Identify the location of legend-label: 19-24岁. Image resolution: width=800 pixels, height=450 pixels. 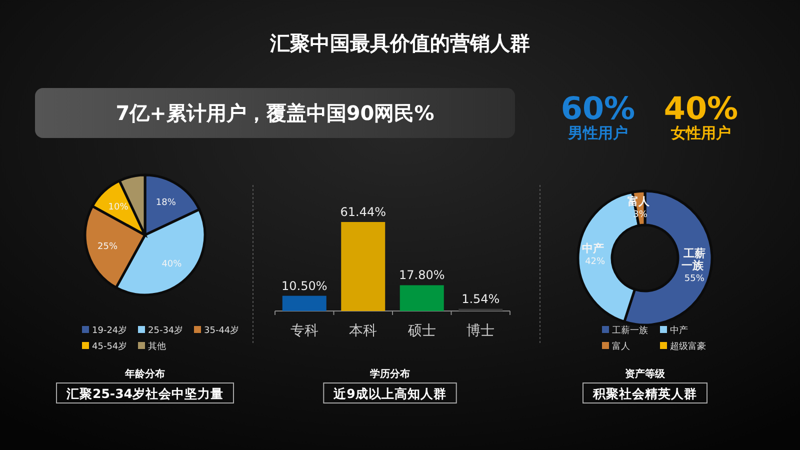
(110, 330).